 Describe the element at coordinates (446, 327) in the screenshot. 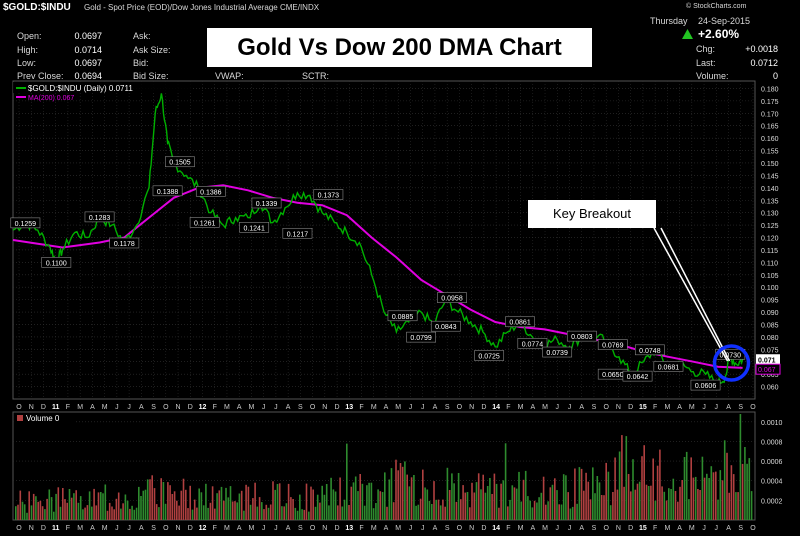

I see `peak-label: 0.0843` at that location.